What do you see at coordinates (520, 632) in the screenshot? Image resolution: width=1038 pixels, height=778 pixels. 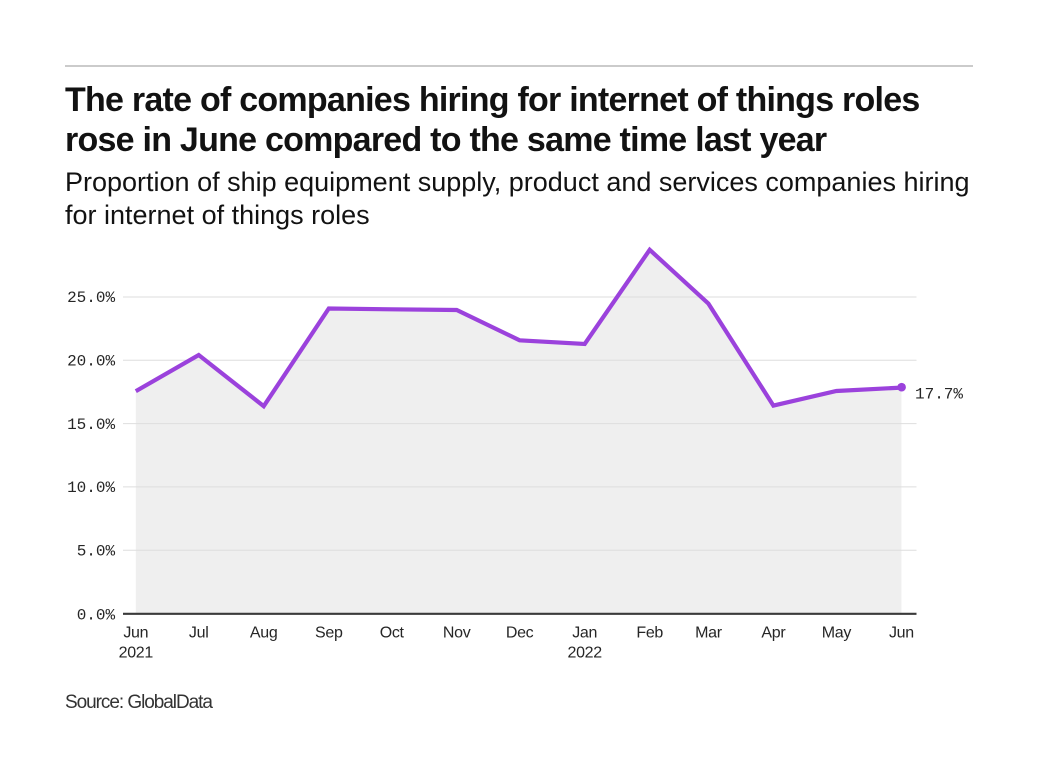 I see `svg-text: Dec` at bounding box center [520, 632].